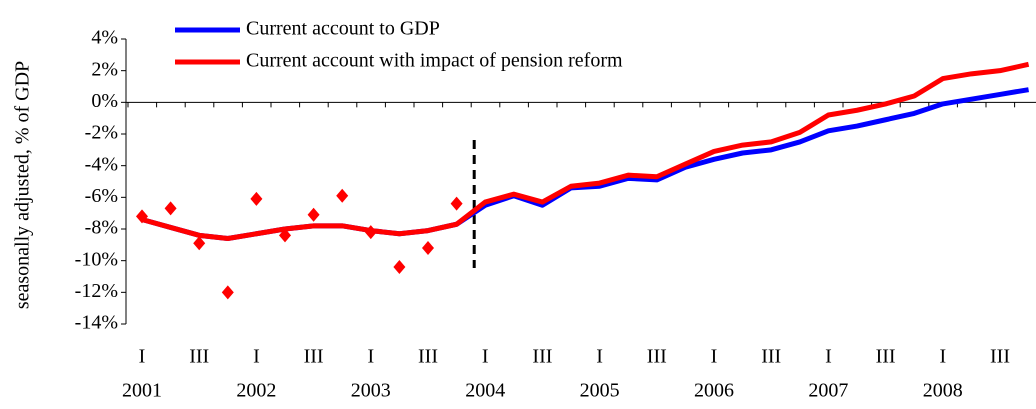 Image resolution: width=1036 pixels, height=409 pixels. I want to click on year-label: 2003, so click(371, 391).